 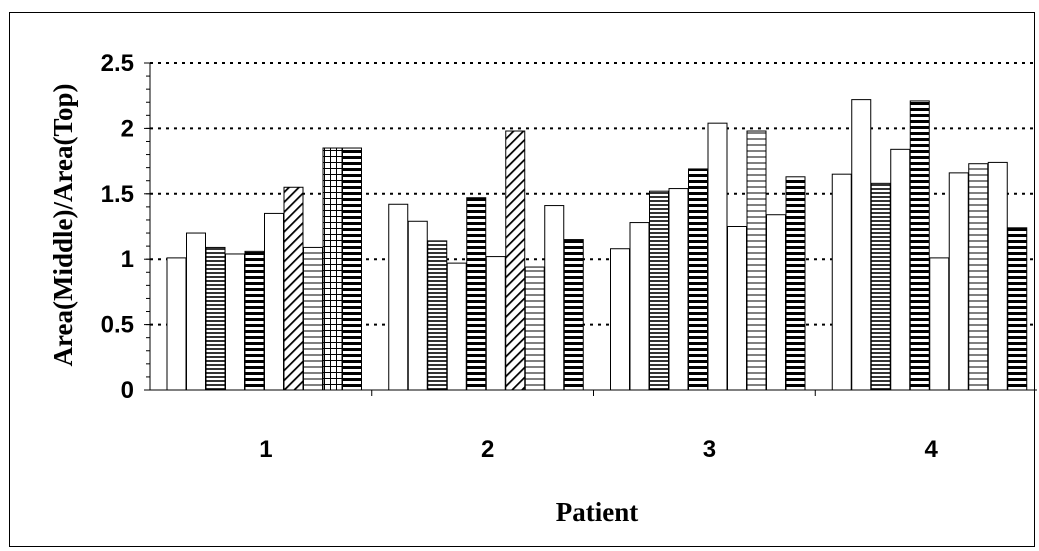 What do you see at coordinates (487, 449) in the screenshot?
I see `x-tick-label: 2` at bounding box center [487, 449].